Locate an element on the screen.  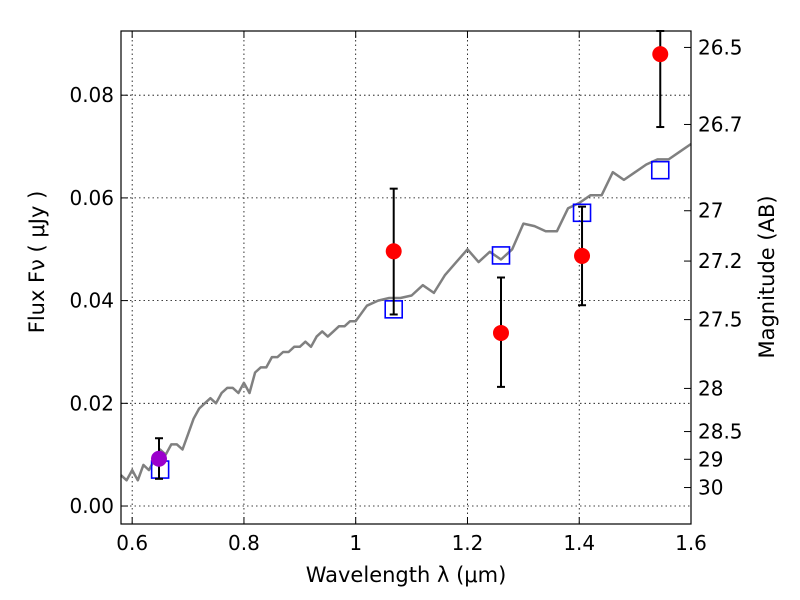
magnitude-tick-label: 26.5 is located at coordinates (720, 47).